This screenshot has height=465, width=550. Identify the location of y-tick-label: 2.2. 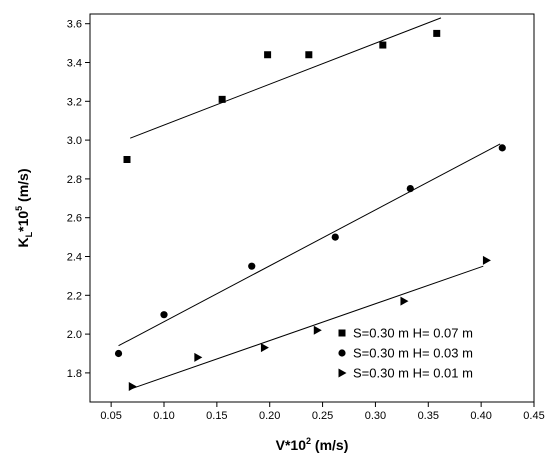
(74, 296).